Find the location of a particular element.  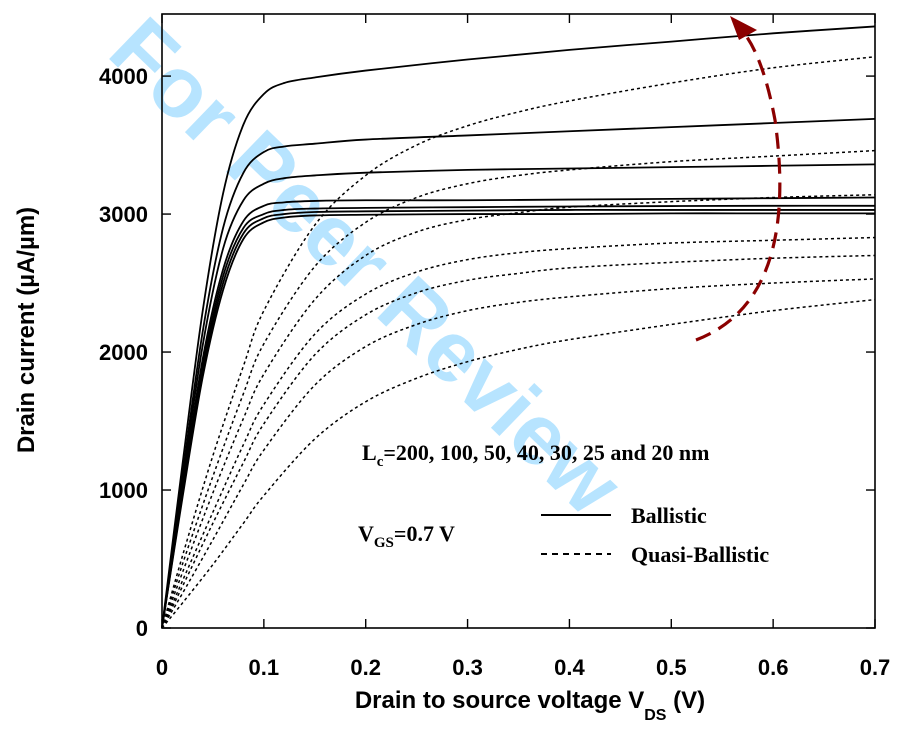

legend: Ballistic Quasi-Ballistic is located at coordinates (655, 535).